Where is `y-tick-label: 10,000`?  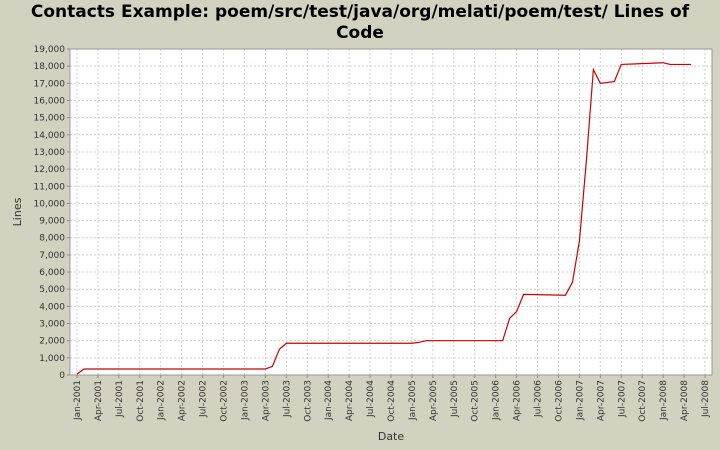
y-tick-label: 10,000 is located at coordinates (50, 204).